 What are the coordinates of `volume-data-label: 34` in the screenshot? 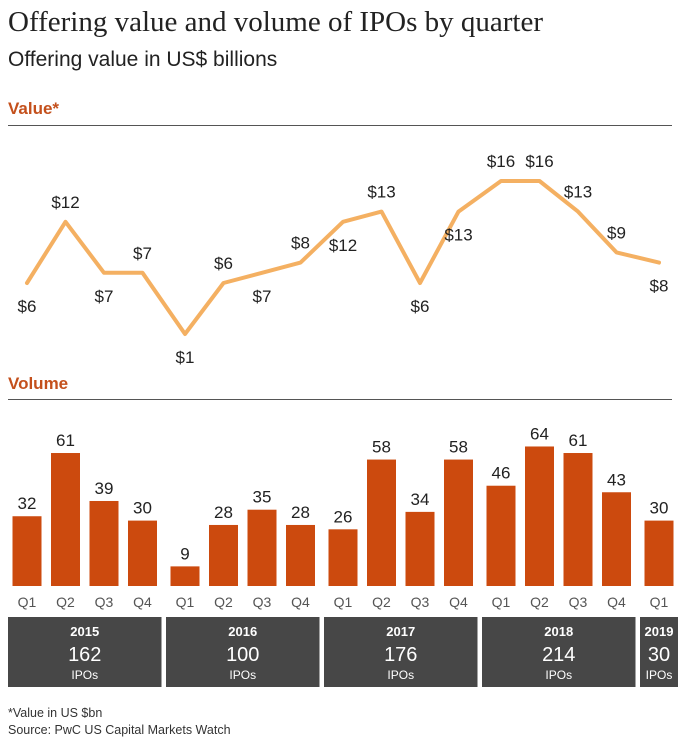 It's located at (420, 499).